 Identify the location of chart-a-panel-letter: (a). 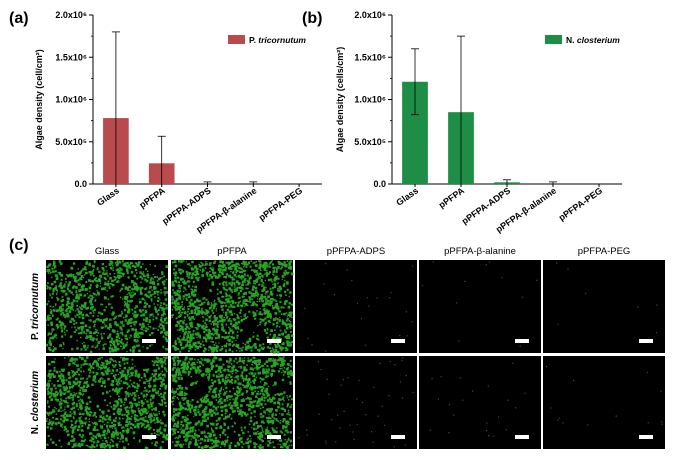
(19, 18).